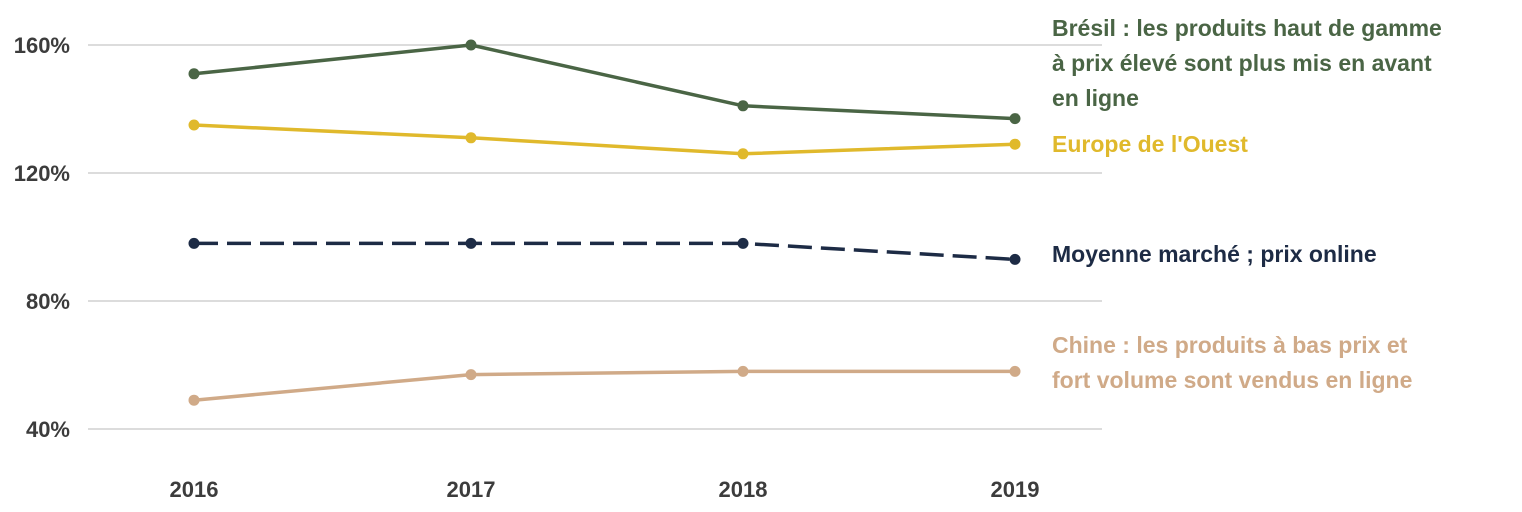 Image resolution: width=1522 pixels, height=512 pixels. I want to click on series-label: Moyenne marché ; prix online, so click(1214, 254).